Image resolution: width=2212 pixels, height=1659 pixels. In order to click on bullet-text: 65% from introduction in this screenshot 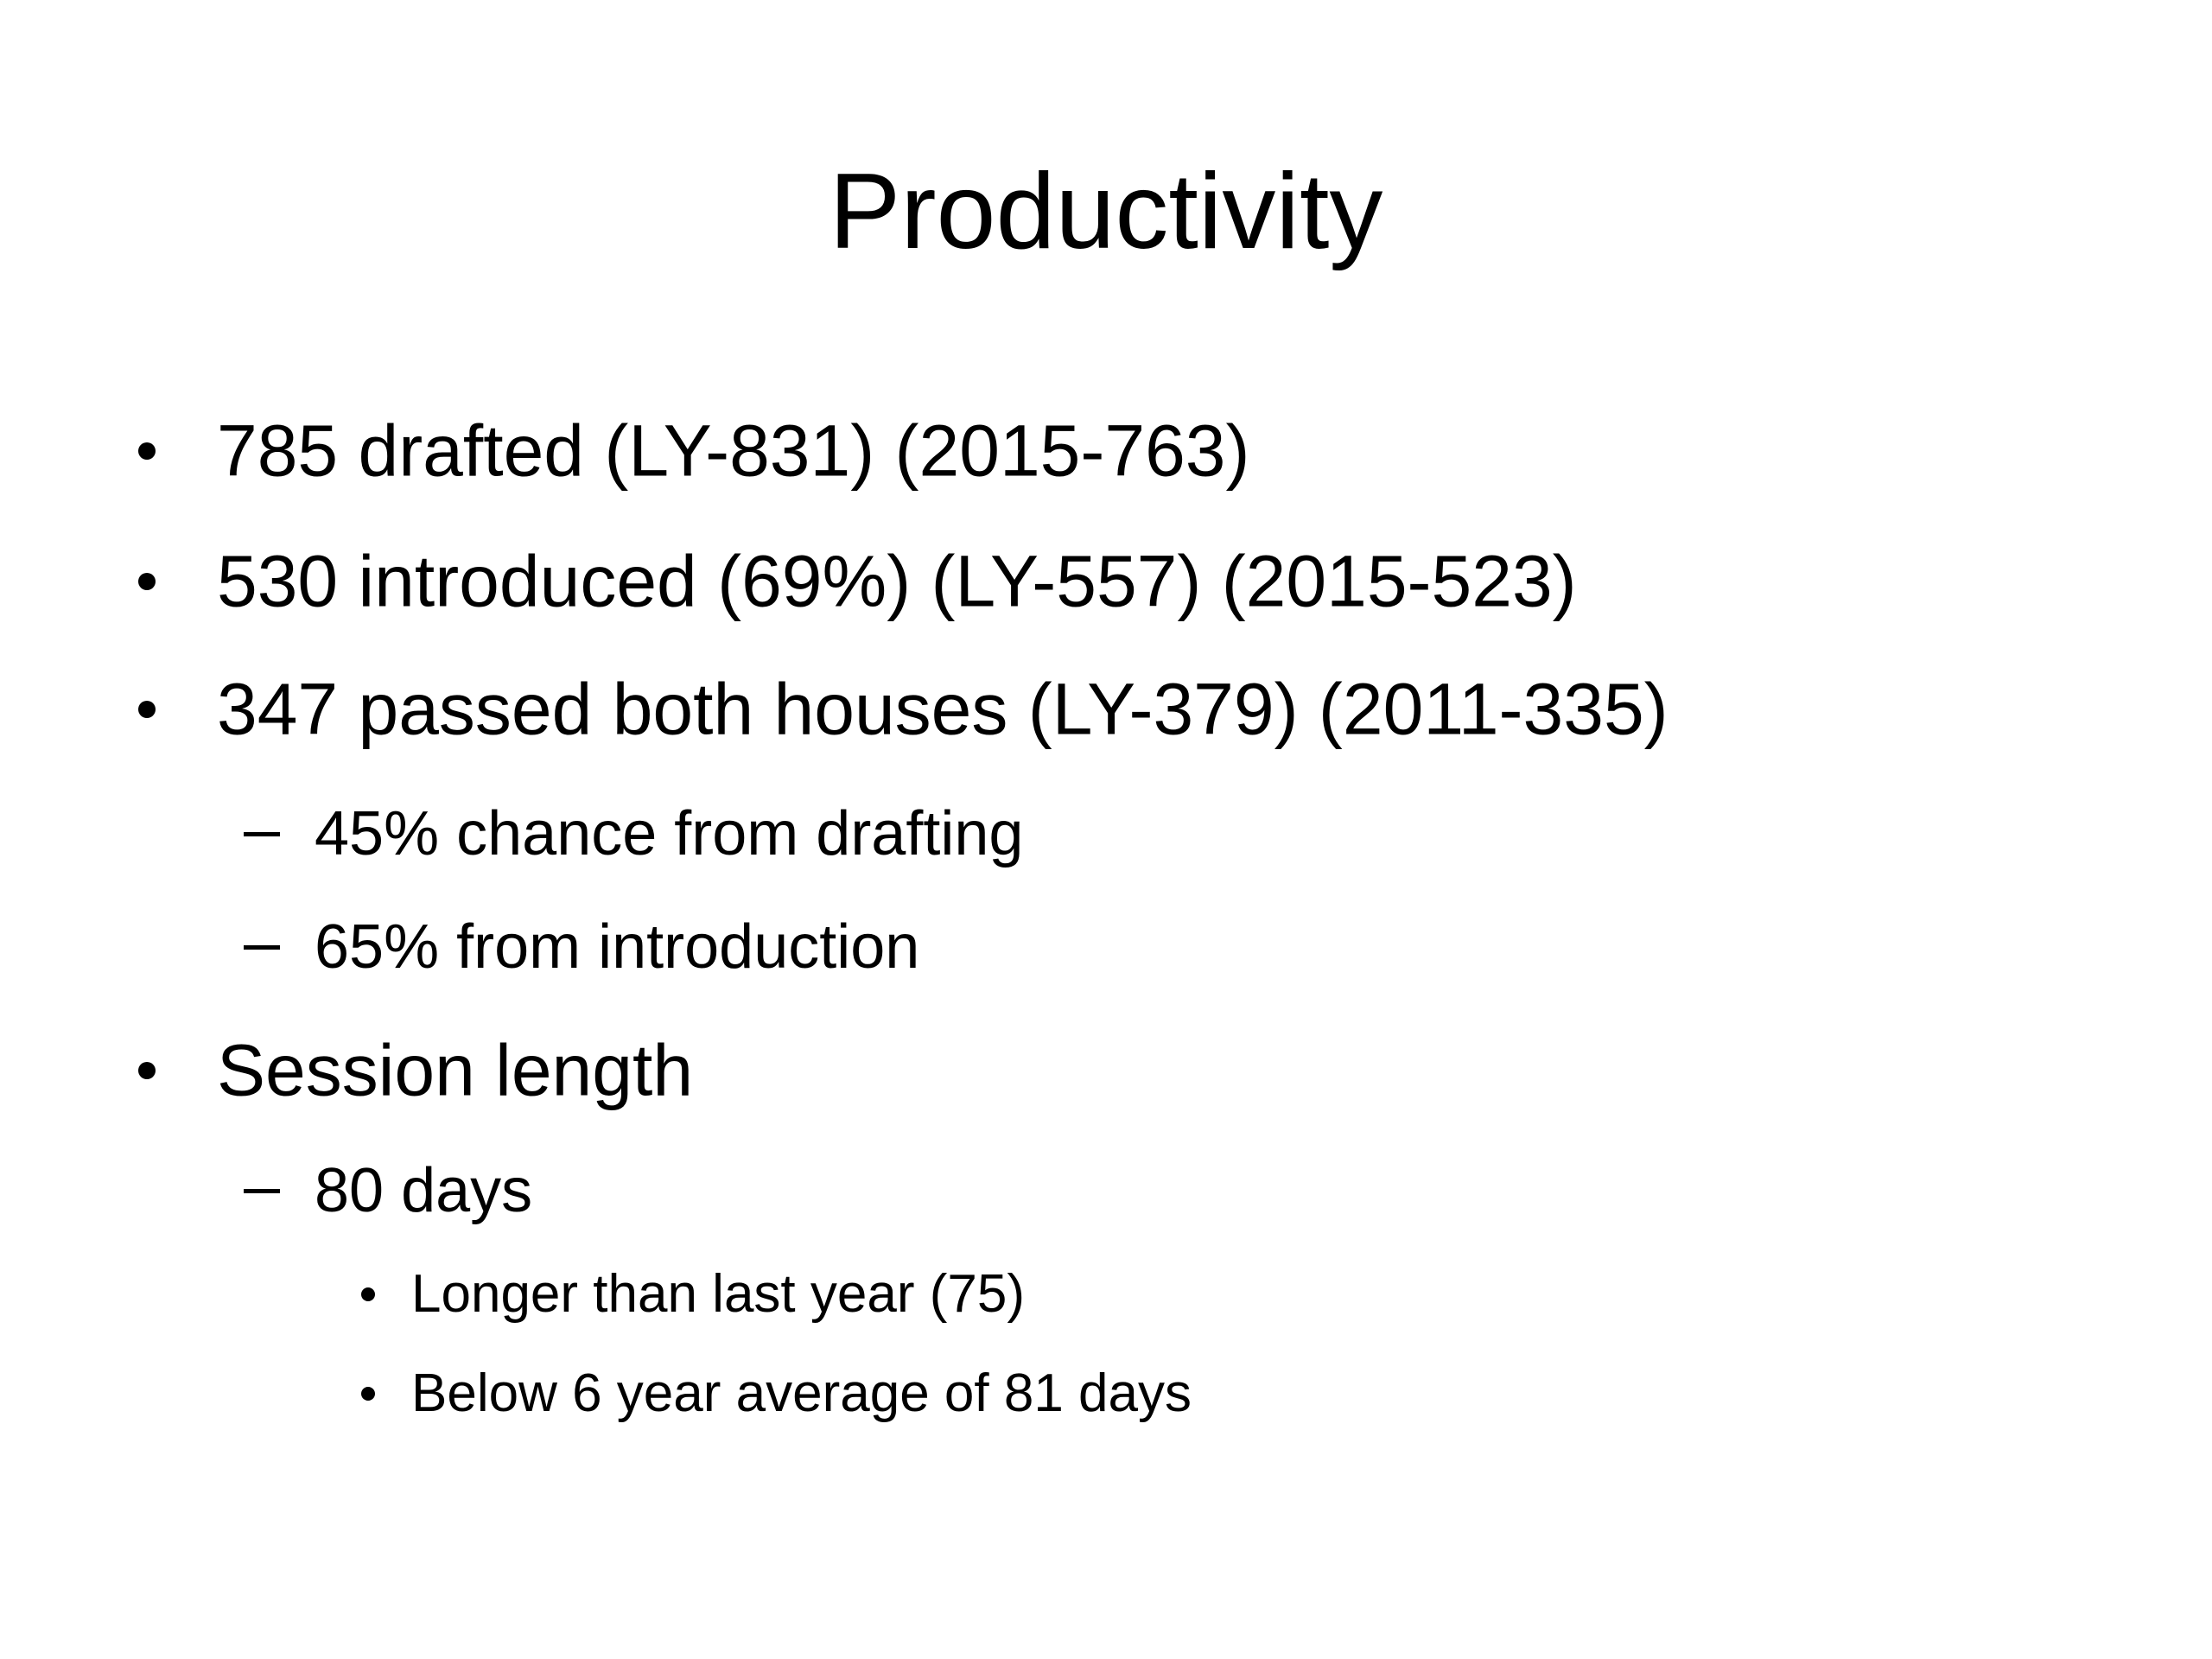, I will do `click(617, 947)`.